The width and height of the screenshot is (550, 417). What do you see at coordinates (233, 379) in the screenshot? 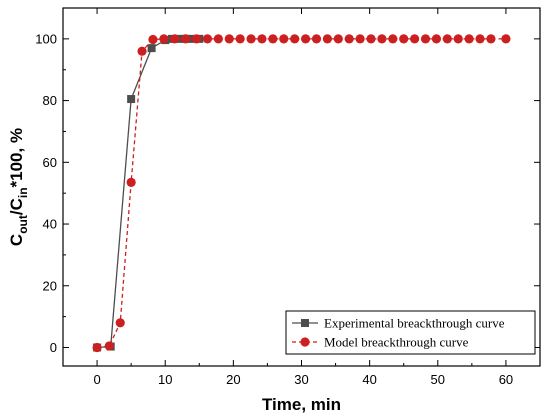
I see `x-tick-label: 20` at bounding box center [233, 379].